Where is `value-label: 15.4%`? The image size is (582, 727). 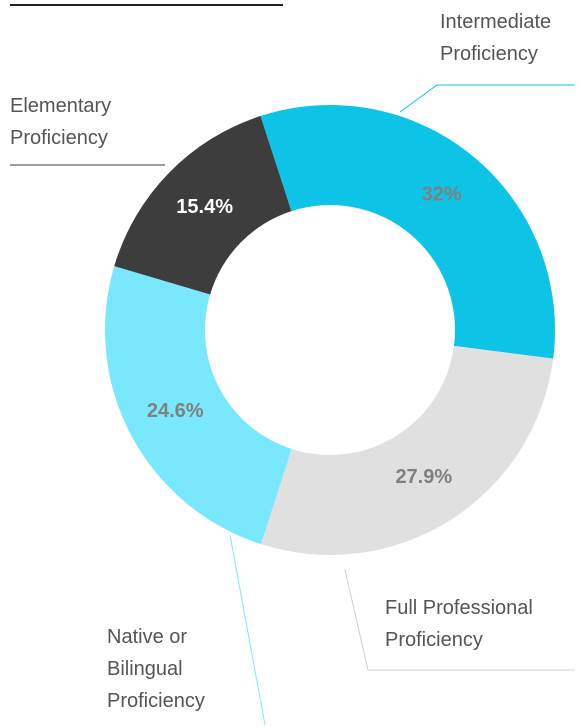
value-label: 15.4% is located at coordinates (204, 207).